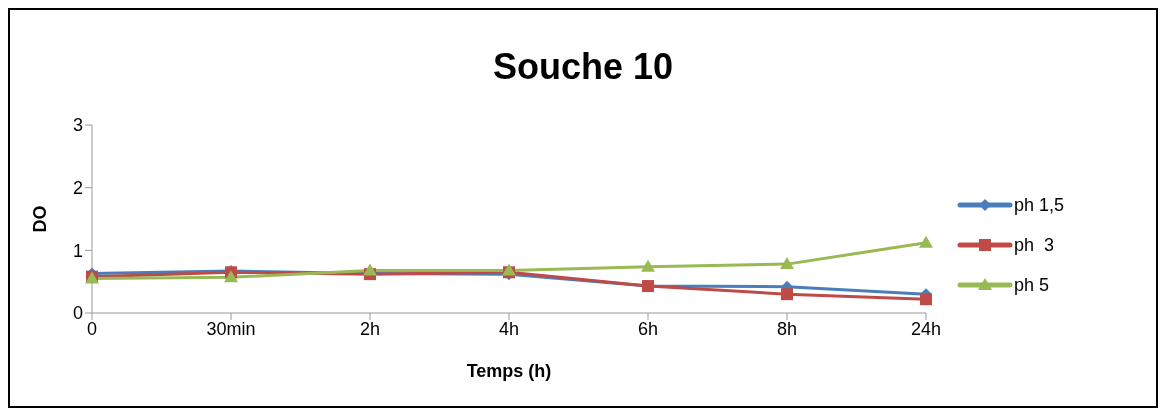 The image size is (1168, 416). Describe the element at coordinates (231, 328) in the screenshot. I see `x-tick-label: 30min` at that location.